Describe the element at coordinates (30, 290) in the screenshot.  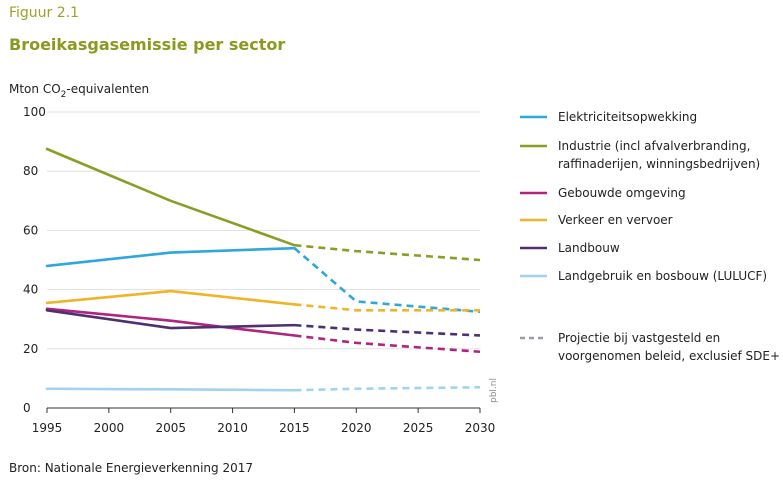
I see `y-tick-label: 40` at that location.